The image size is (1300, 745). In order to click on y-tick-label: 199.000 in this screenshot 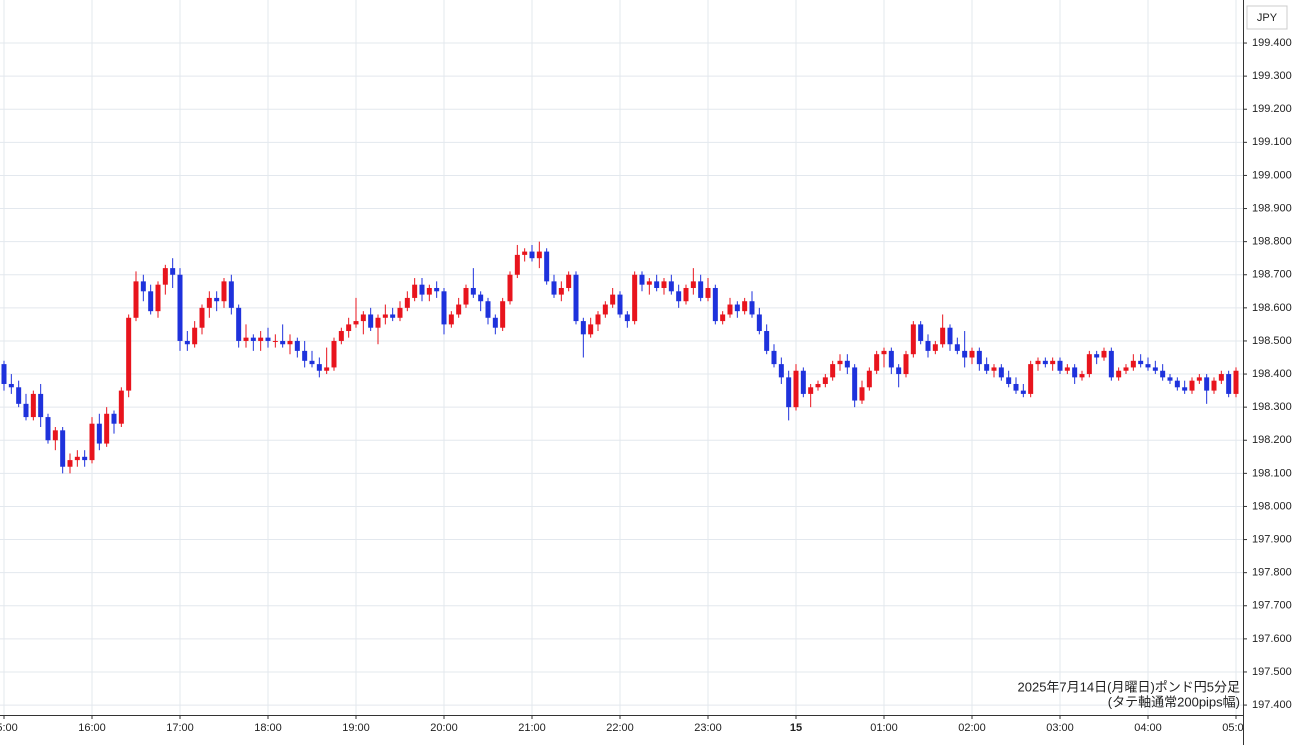, I will do `click(1272, 175)`.